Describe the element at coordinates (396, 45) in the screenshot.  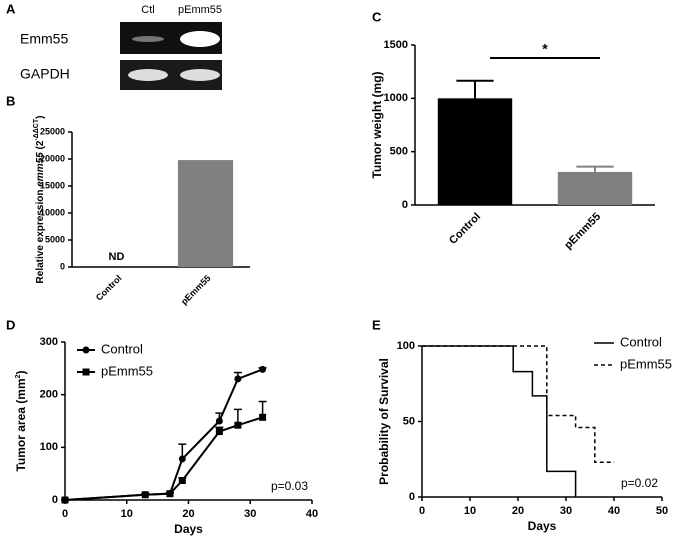
I see `y-tick-label: 1500` at that location.